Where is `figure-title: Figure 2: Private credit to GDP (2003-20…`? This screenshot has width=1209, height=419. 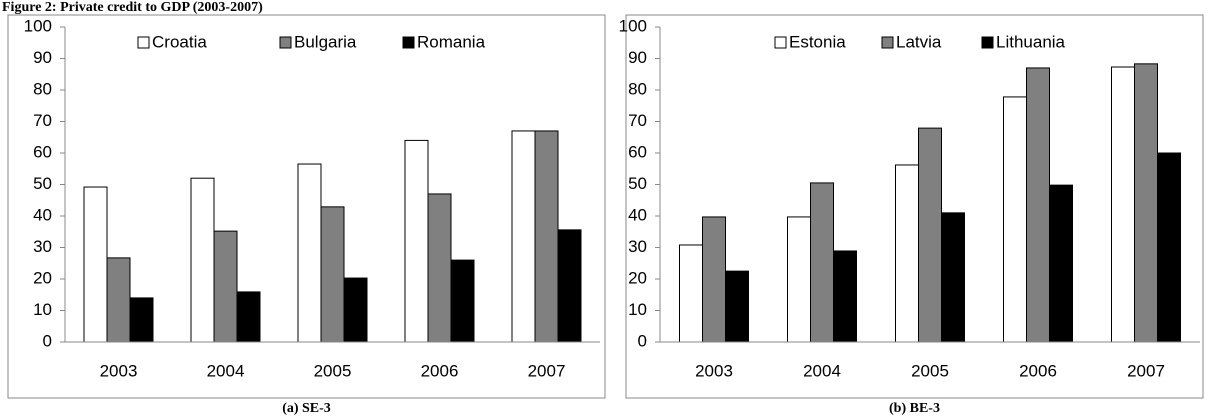 figure-title: Figure 2: Private credit to GDP (2003-20… is located at coordinates (132, 7).